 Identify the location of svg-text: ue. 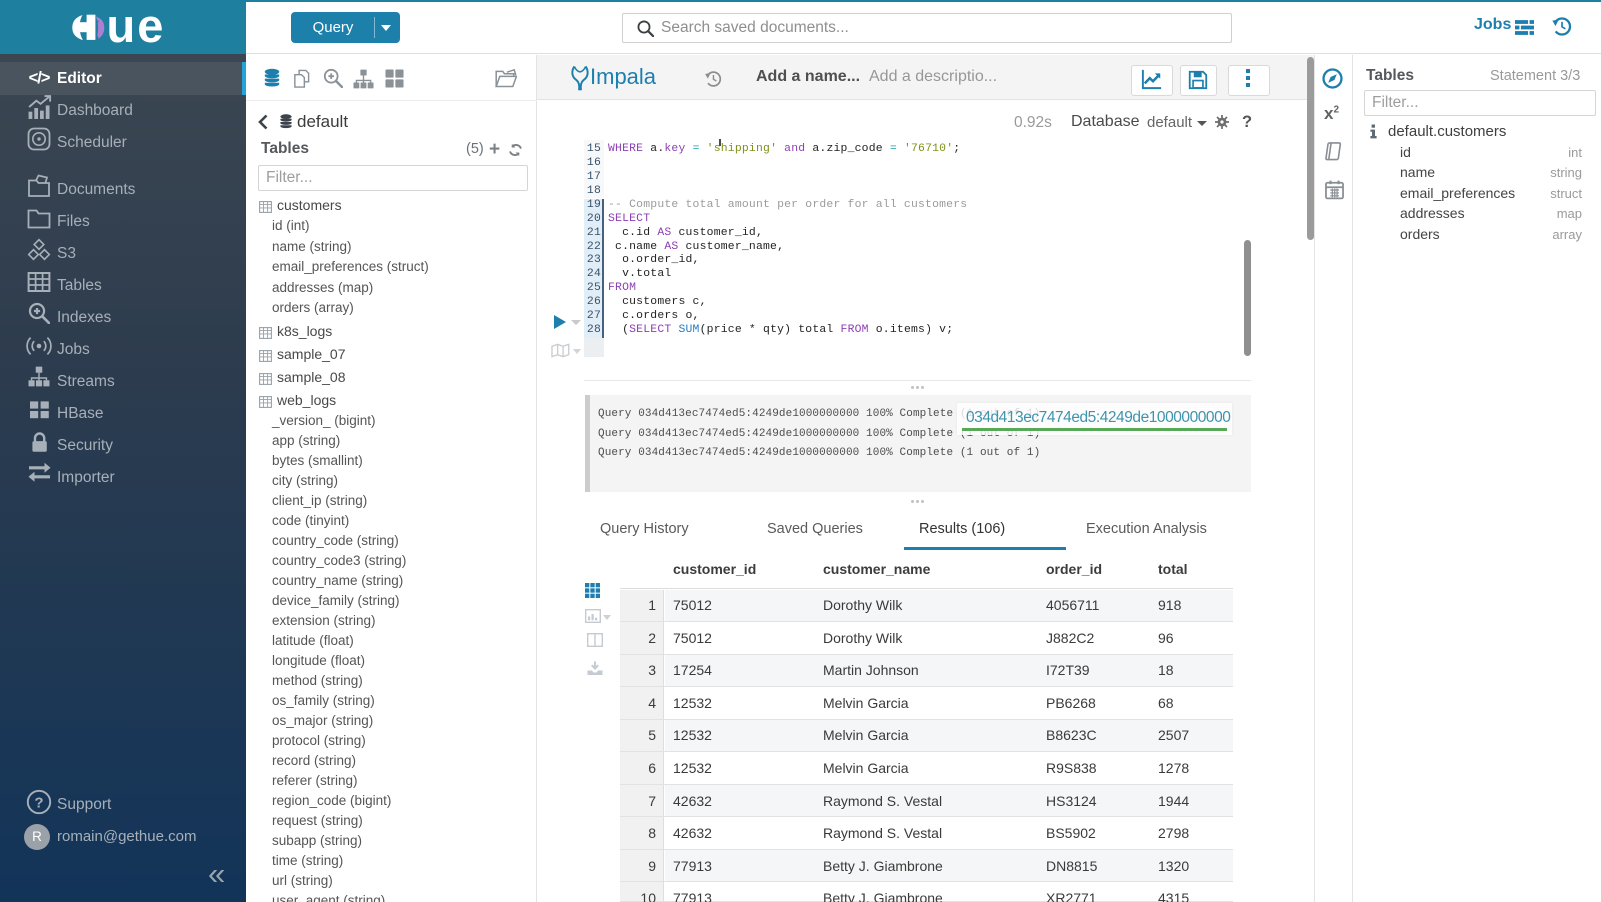
(136, 27).